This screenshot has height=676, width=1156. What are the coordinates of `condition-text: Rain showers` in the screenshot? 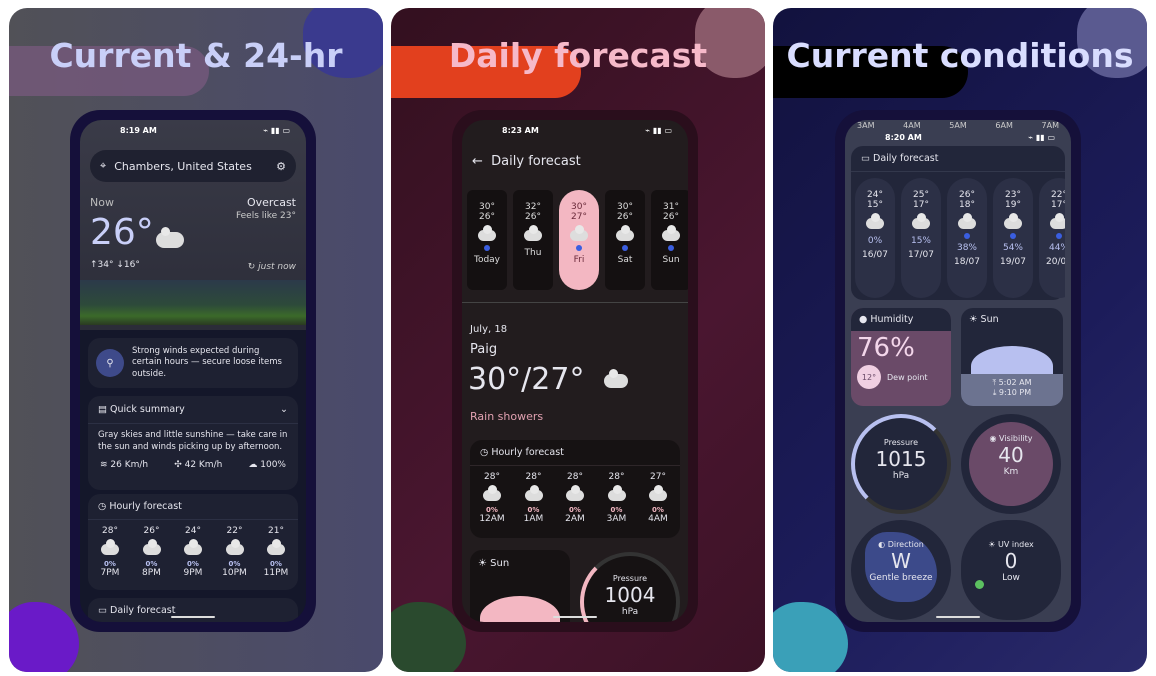 It's located at (507, 416).